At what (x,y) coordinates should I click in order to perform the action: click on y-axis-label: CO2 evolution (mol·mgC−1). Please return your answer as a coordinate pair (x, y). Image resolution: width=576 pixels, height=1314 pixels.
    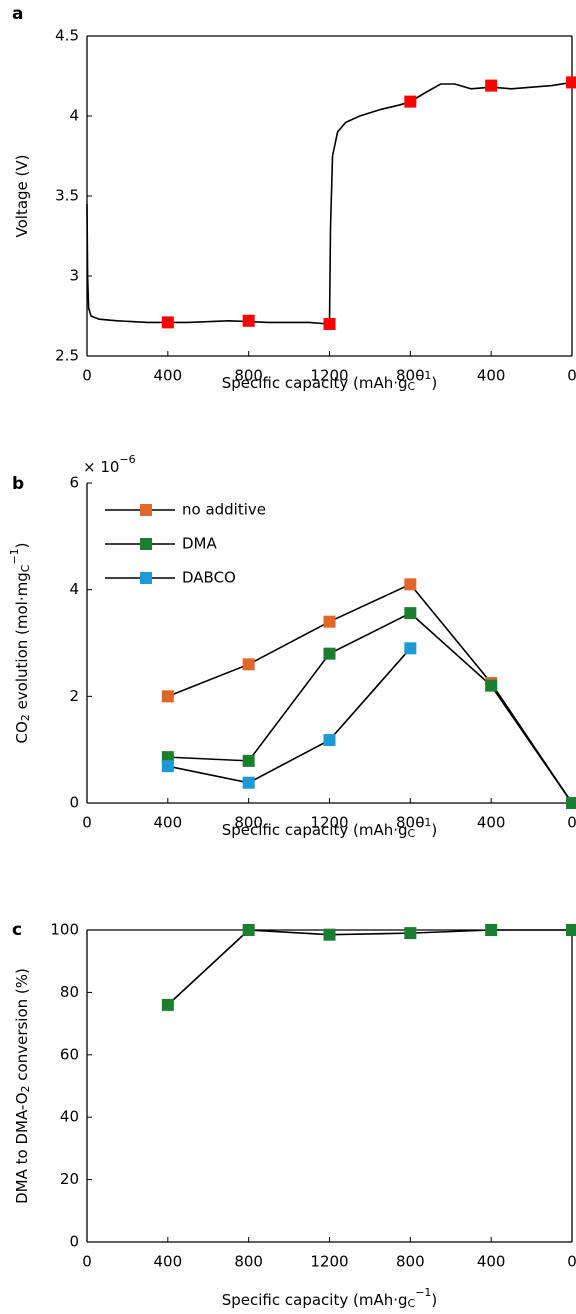
    Looking at the image, I should click on (19, 643).